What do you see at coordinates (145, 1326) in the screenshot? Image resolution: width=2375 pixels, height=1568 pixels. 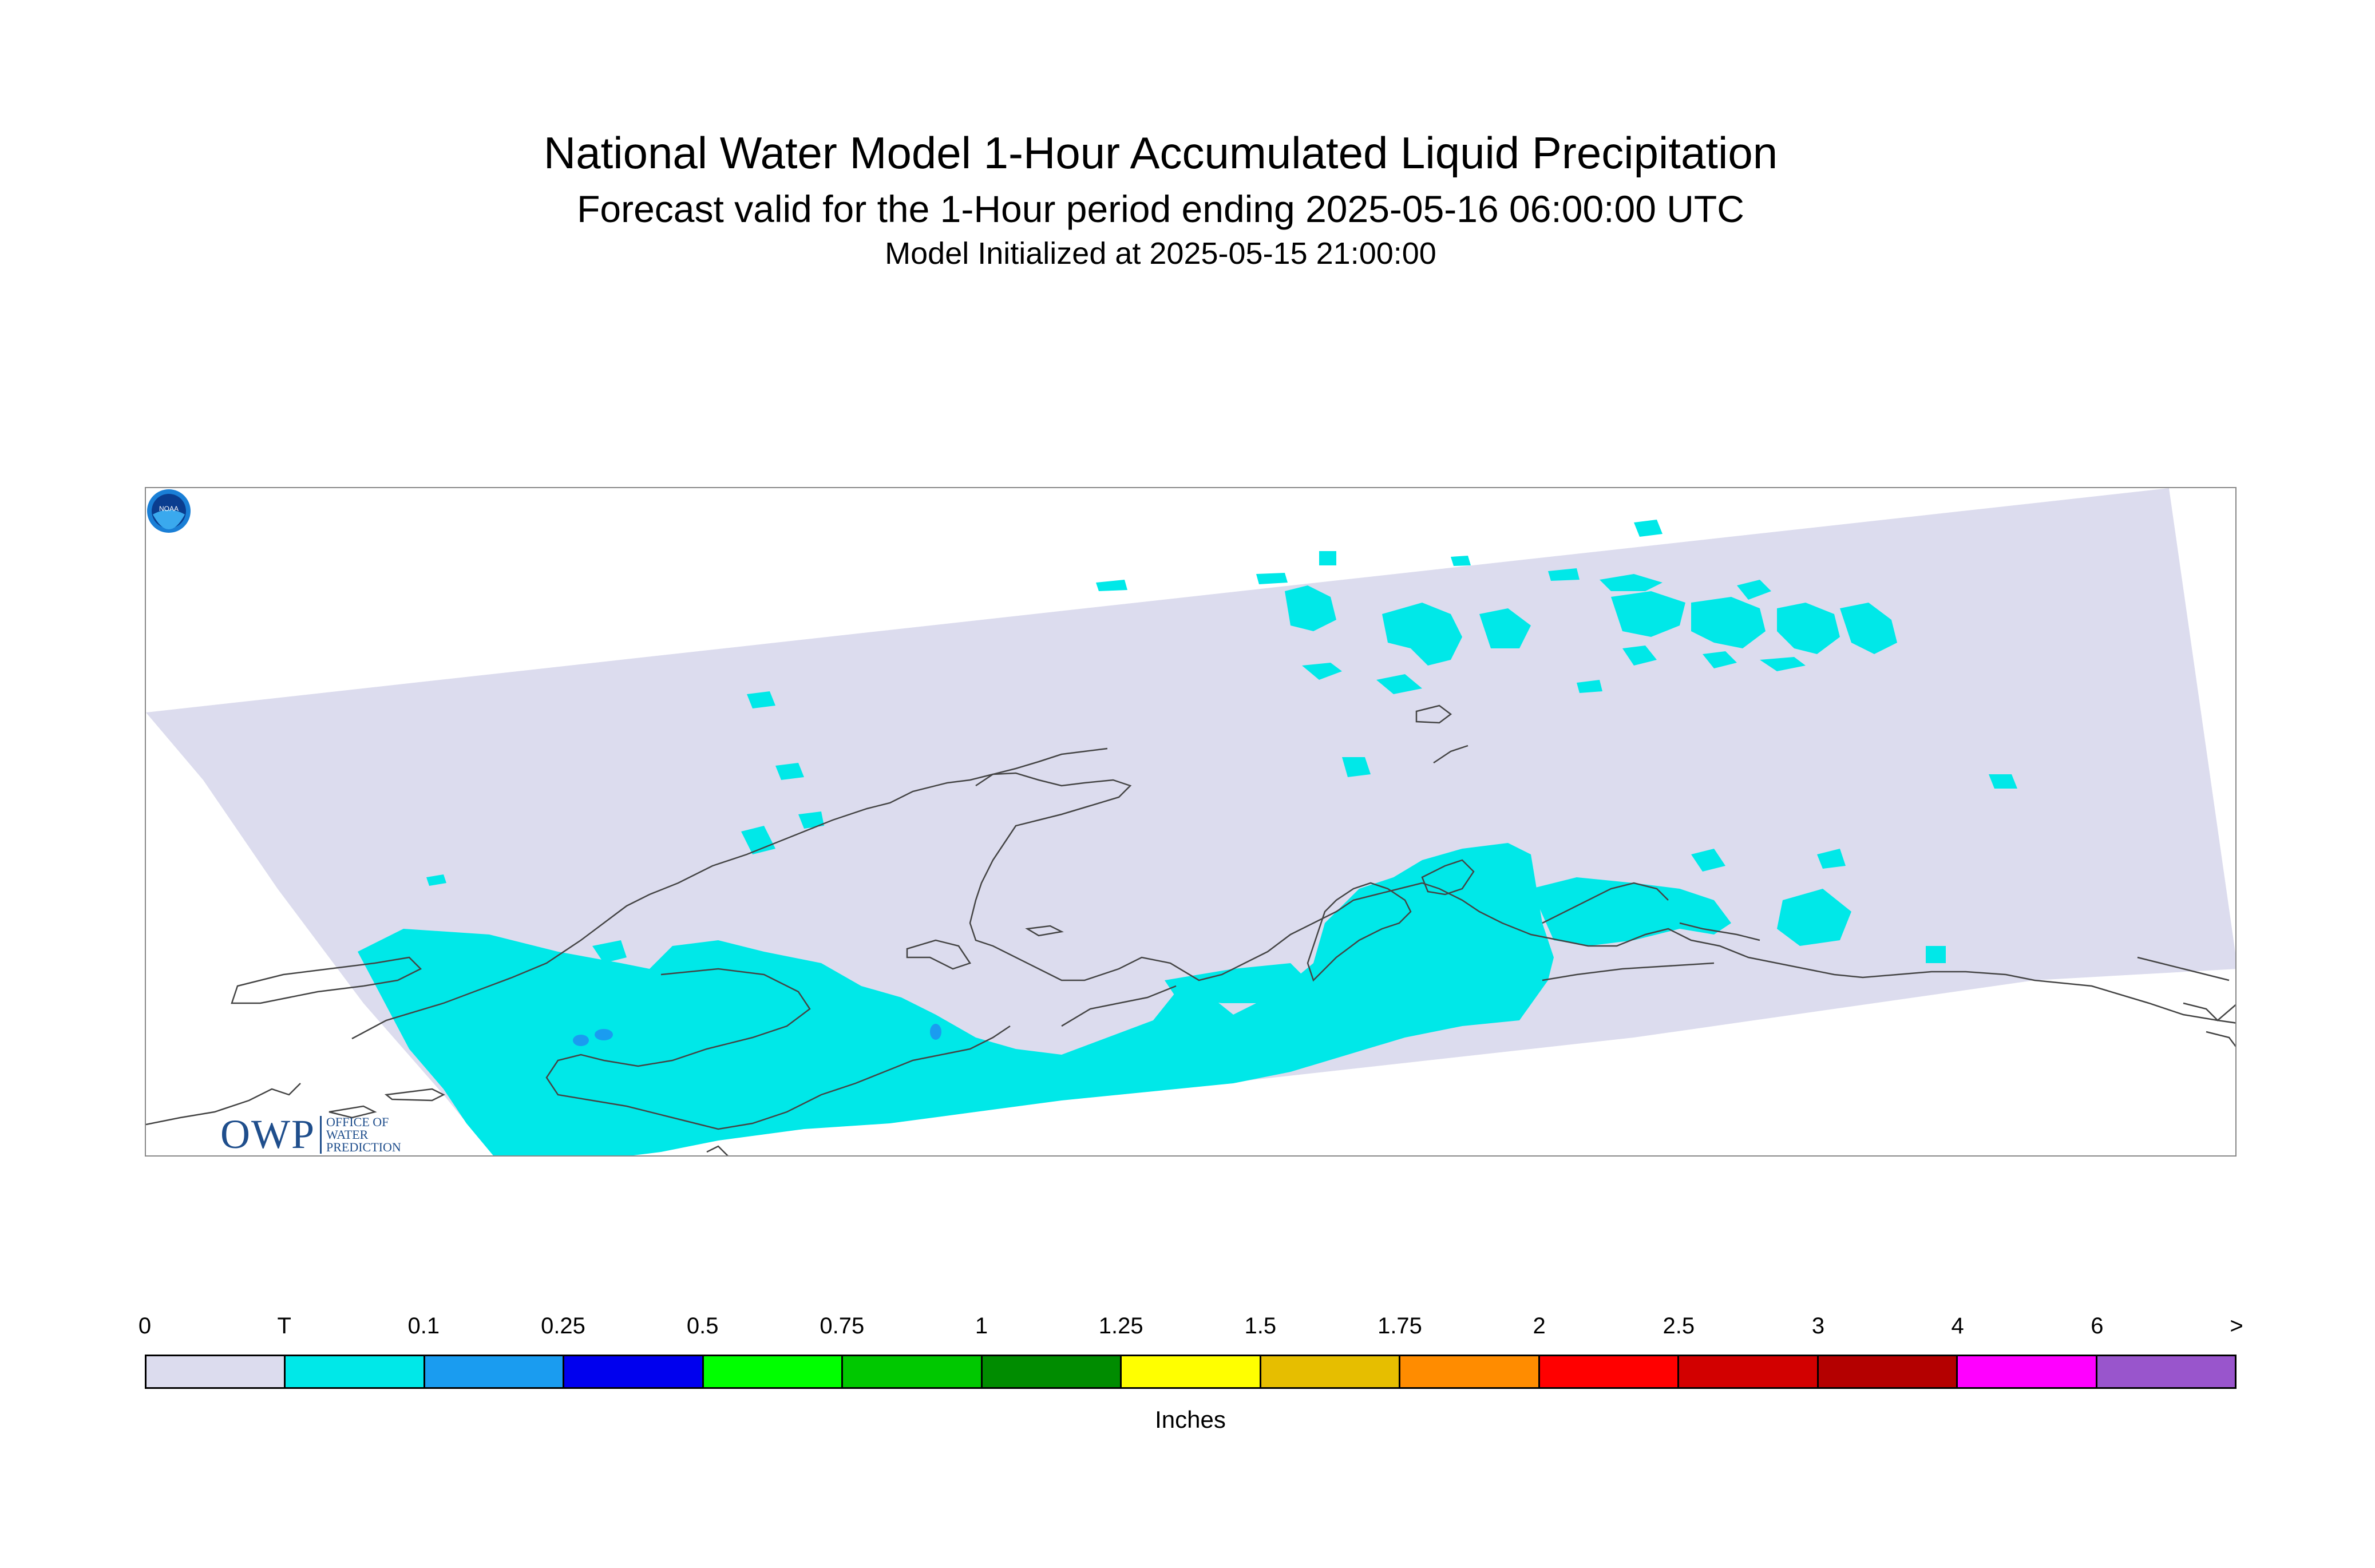 I see `legend-tick-label-0: 0` at bounding box center [145, 1326].